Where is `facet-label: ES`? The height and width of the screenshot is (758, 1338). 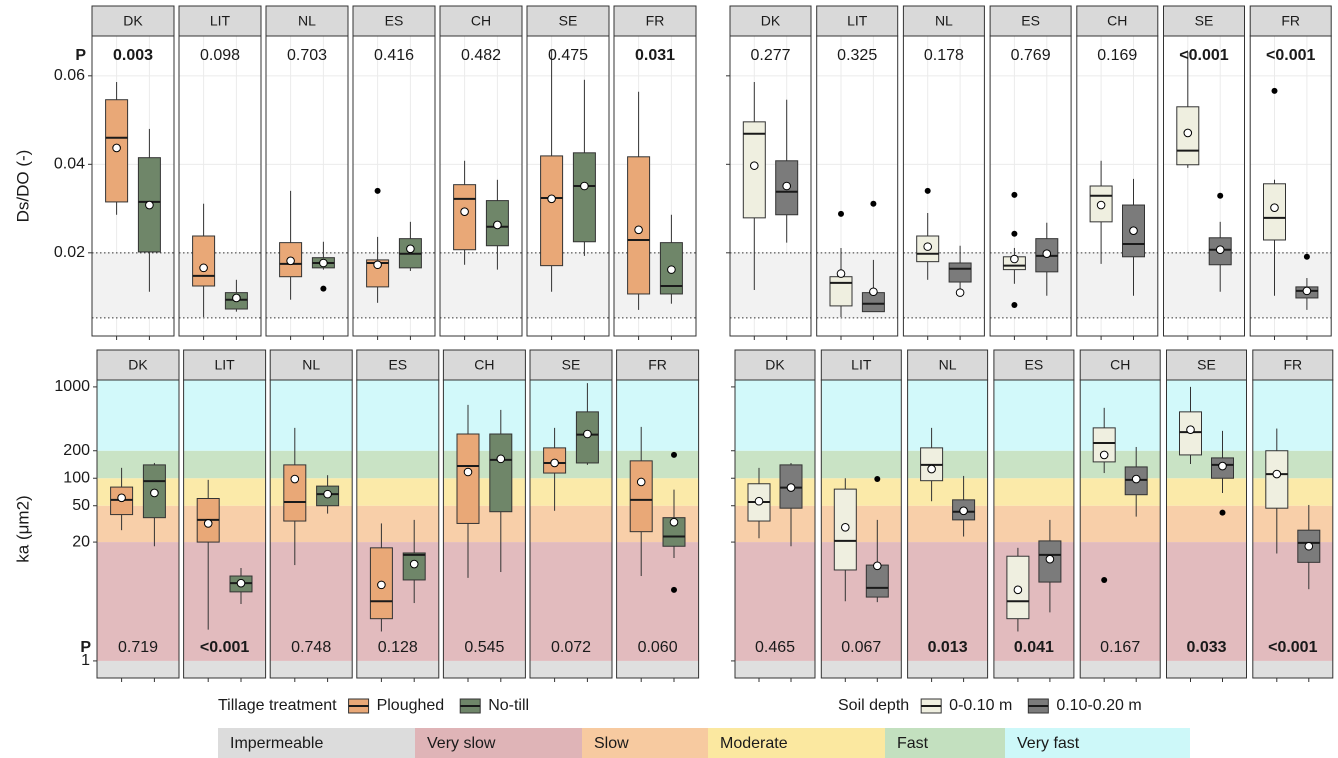
facet-label: ES is located at coordinates (394, 21).